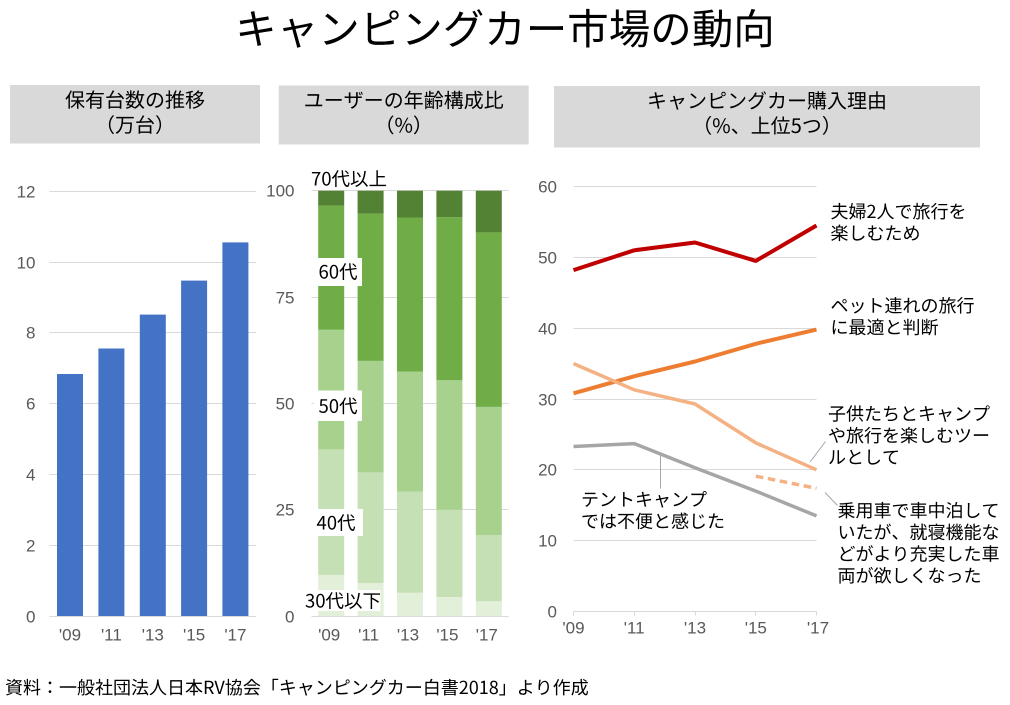 This screenshot has height=705, width=1010. I want to click on svg-text: 25, so click(285, 510).